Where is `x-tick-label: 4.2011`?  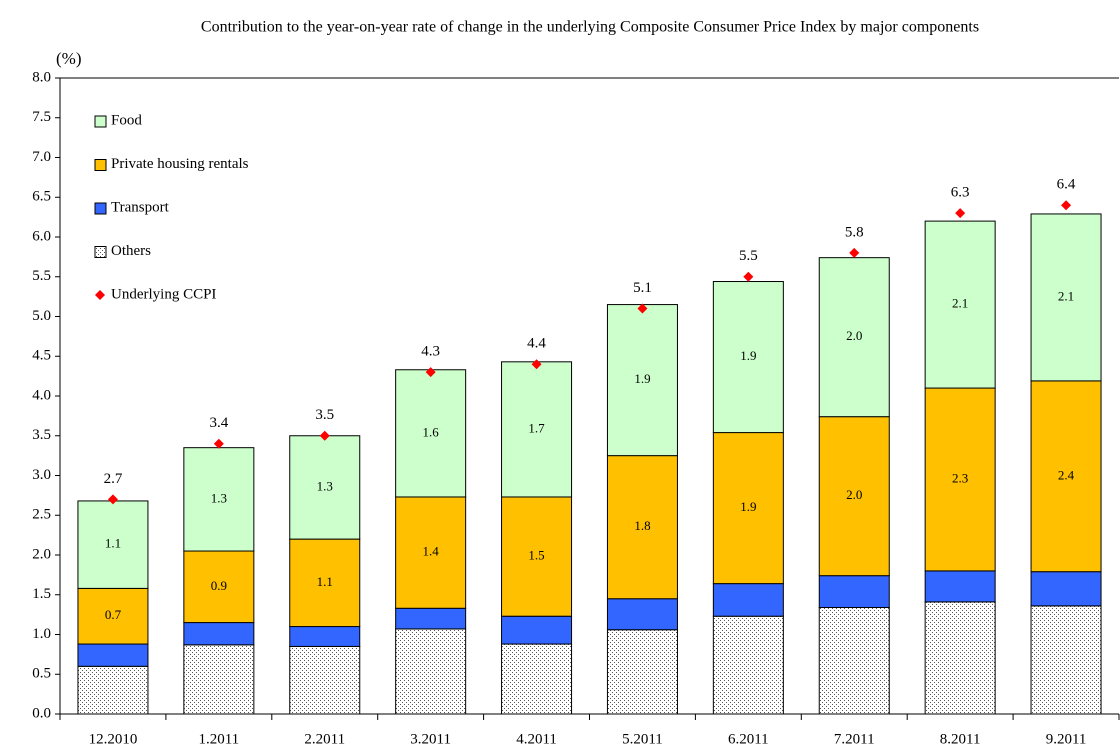 x-tick-label: 4.2011 is located at coordinates (536, 739).